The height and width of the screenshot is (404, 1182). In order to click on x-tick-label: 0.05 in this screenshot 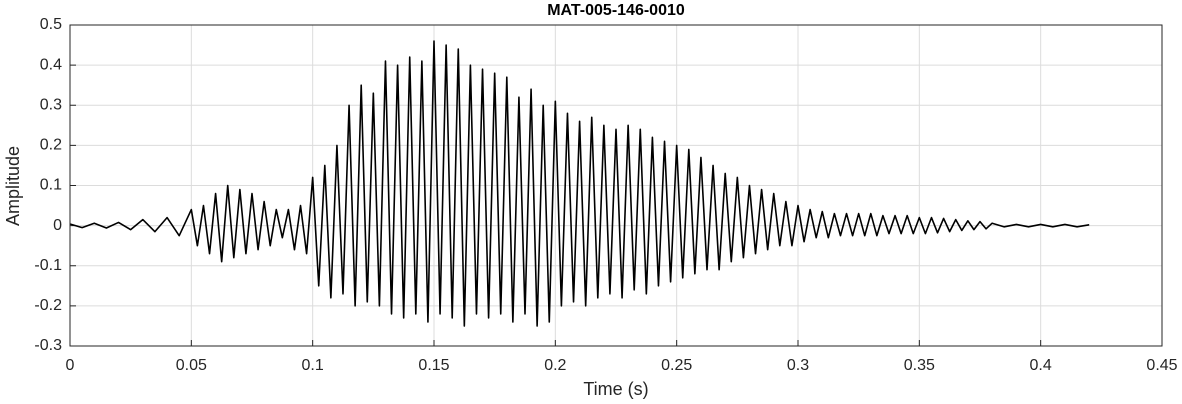, I will do `click(191, 365)`.